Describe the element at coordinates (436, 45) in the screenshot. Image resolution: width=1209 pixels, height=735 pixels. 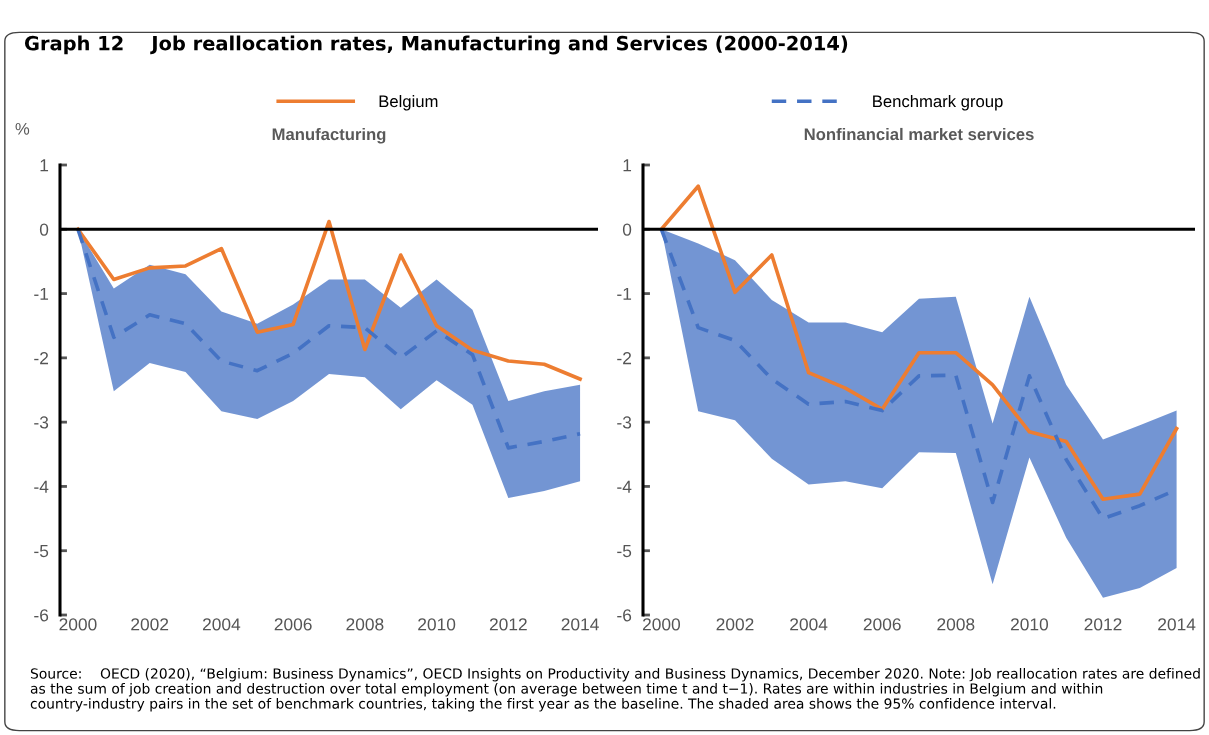
I see `caption: Graph 12 Job reallocation rates, Manufacturing and Services (2000-2014)` at that location.